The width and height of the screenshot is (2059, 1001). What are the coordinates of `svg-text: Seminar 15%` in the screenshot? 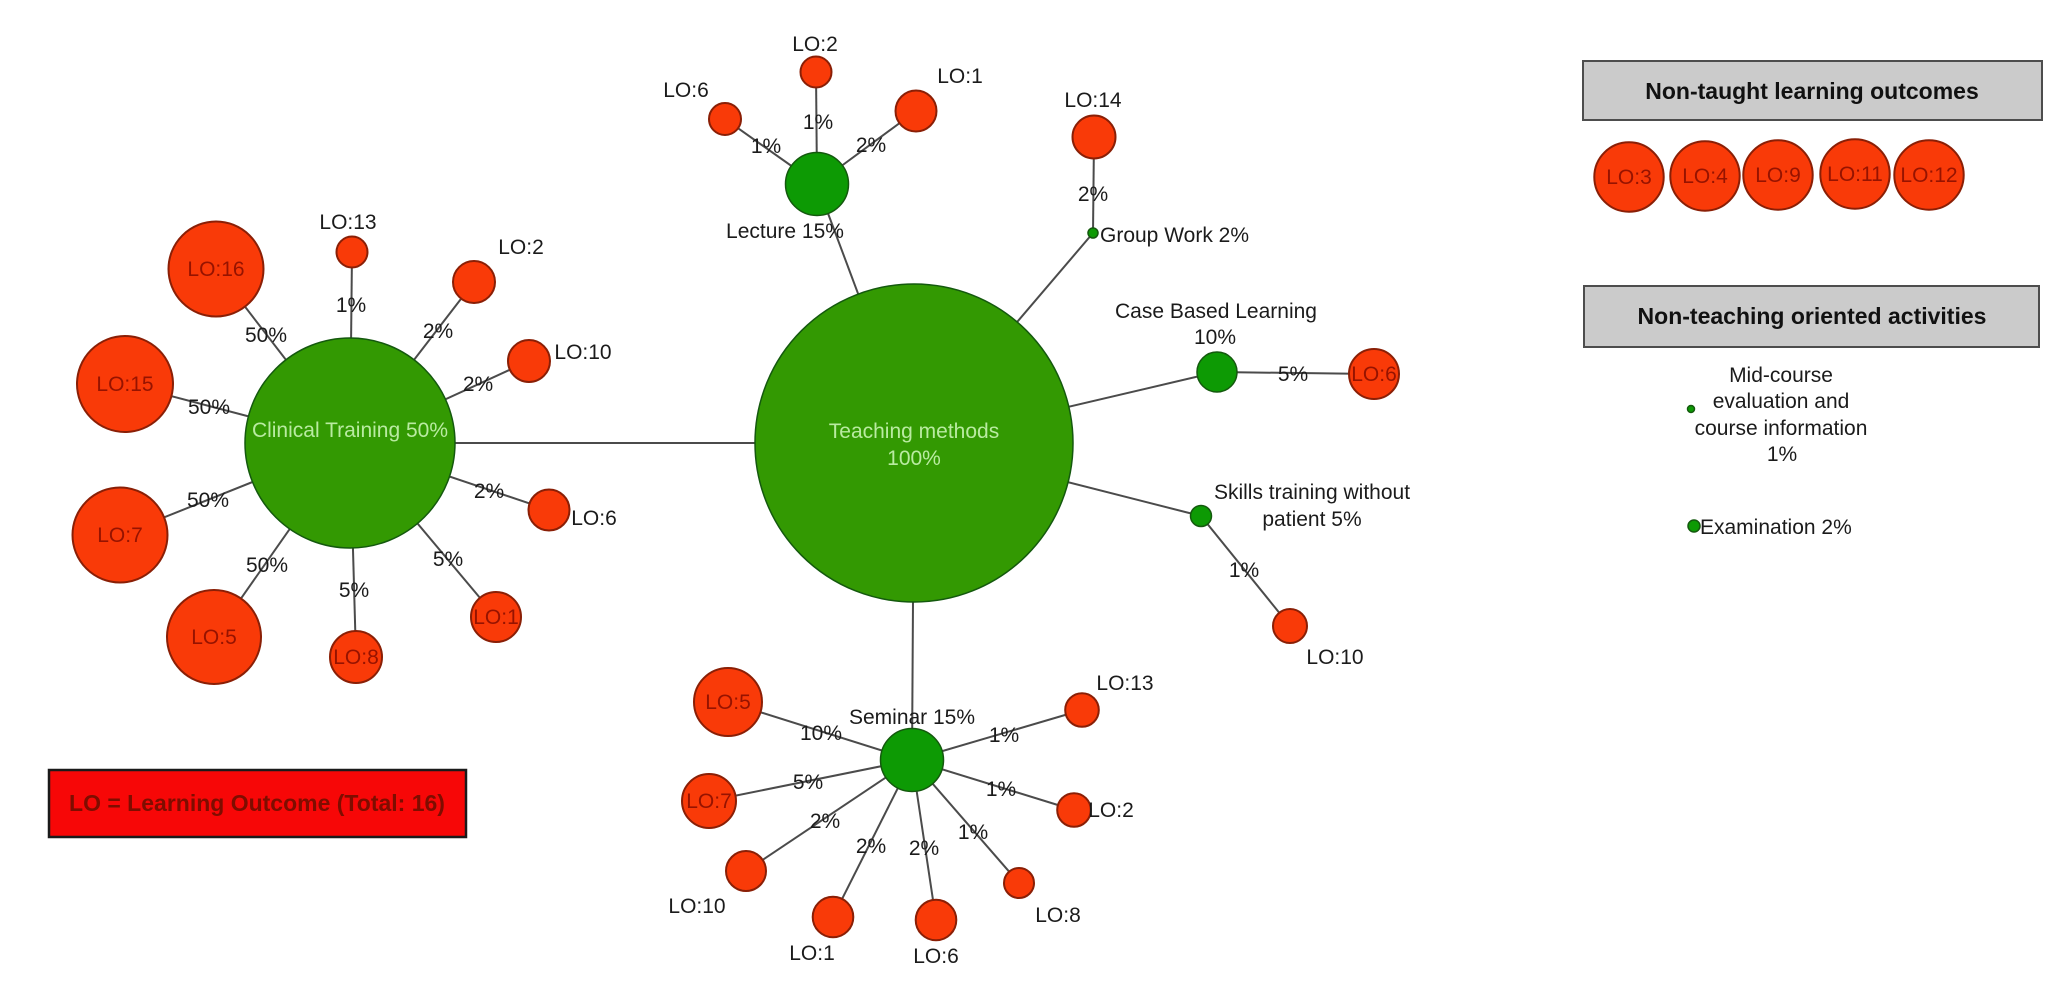 It's located at (912, 717).